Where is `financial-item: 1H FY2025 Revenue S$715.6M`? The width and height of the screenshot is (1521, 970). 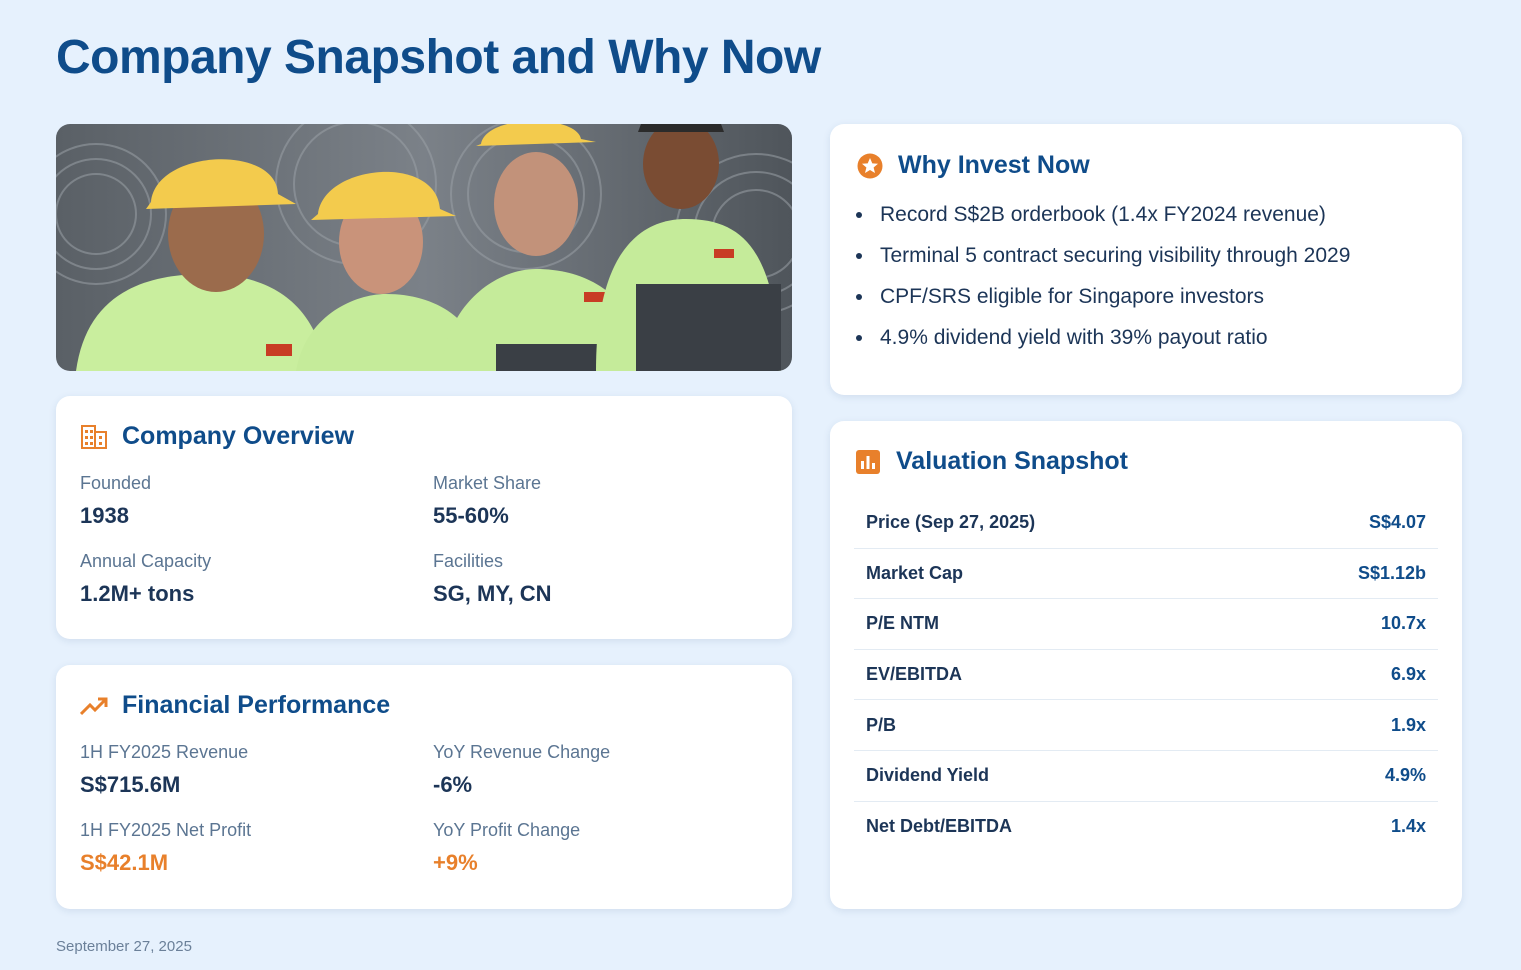 financial-item: 1H FY2025 Revenue S$715.6M is located at coordinates (256, 770).